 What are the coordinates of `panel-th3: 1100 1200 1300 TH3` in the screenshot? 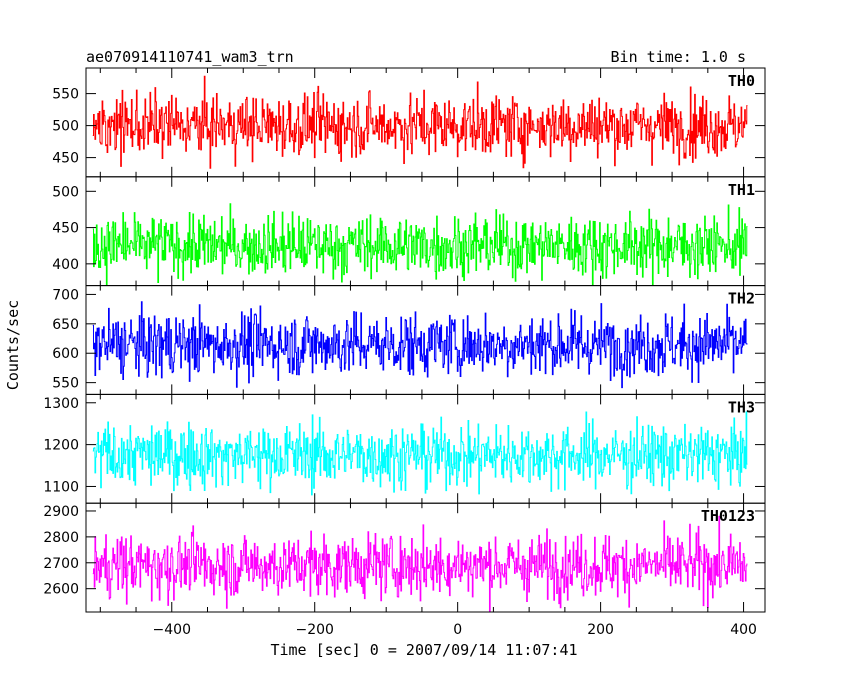 It's located at (404, 448).